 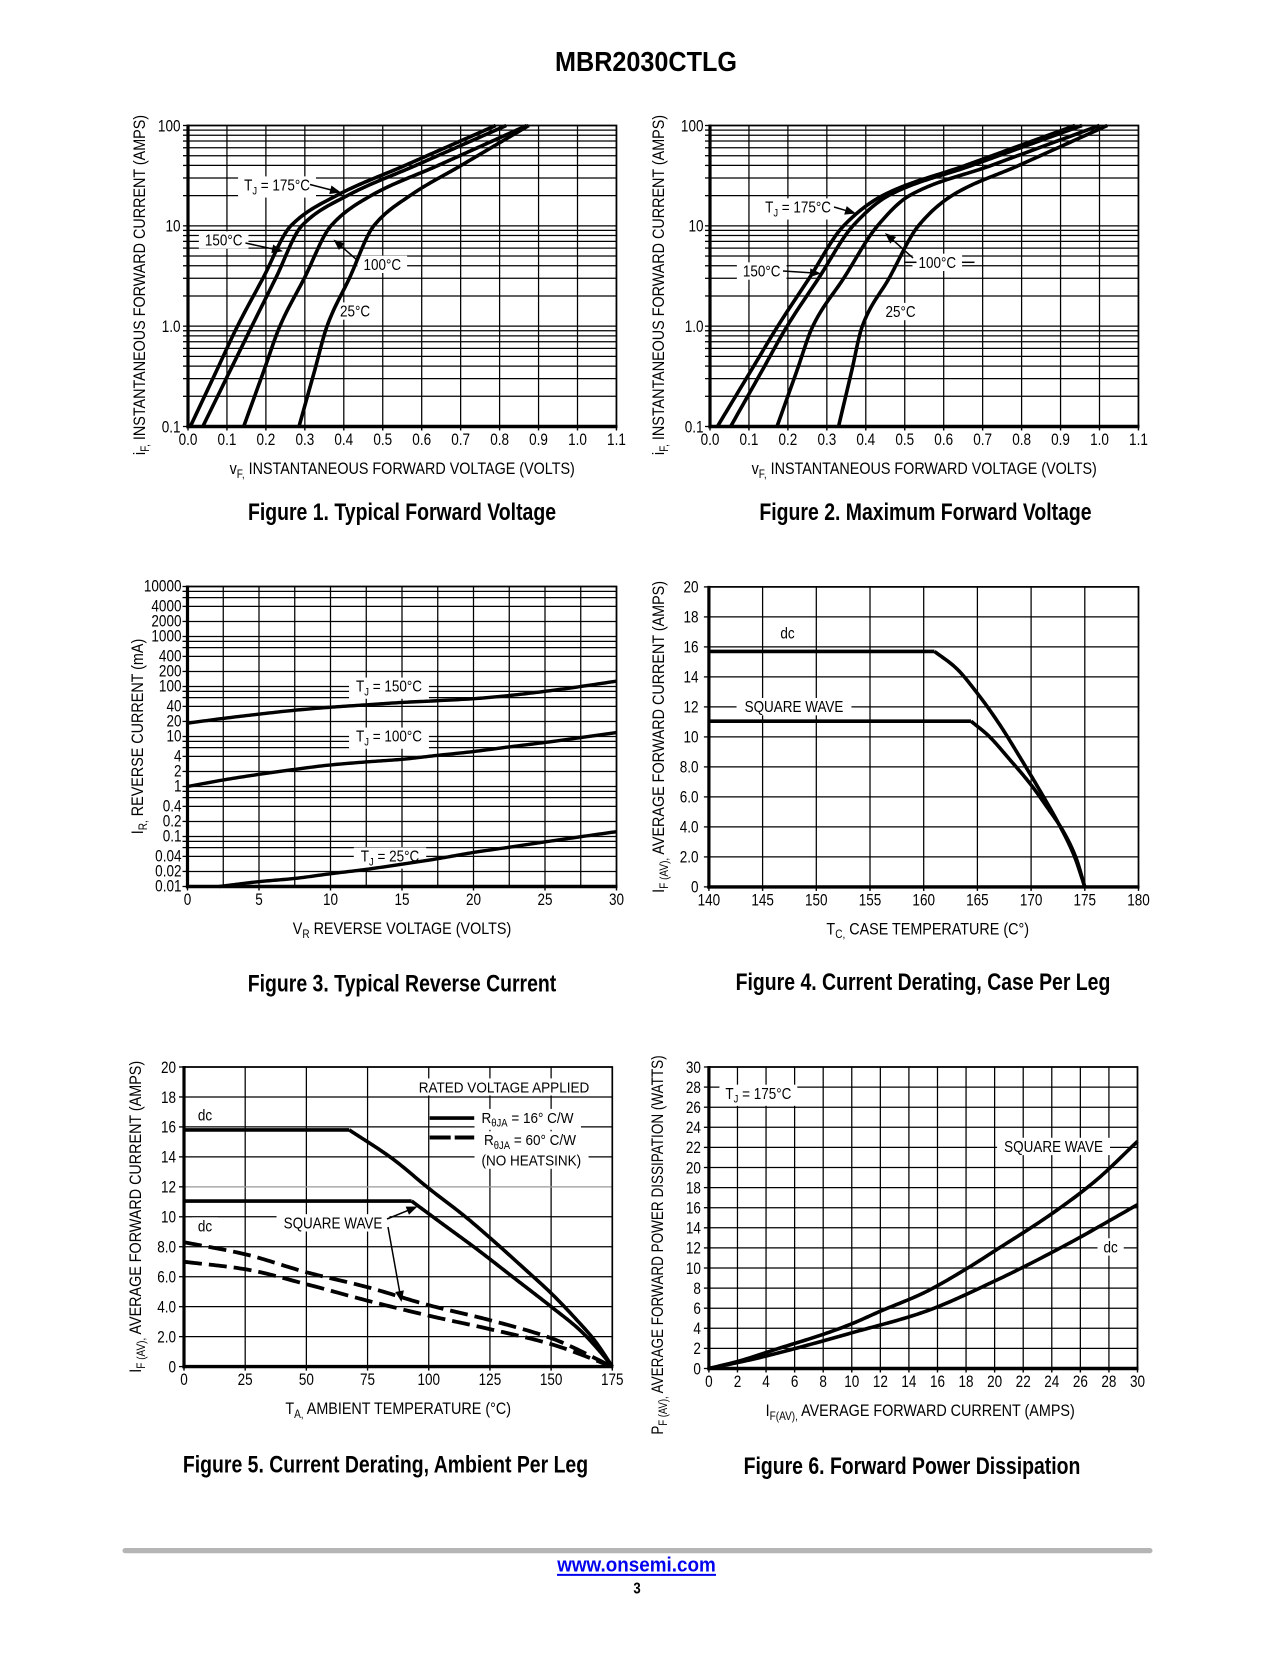 What do you see at coordinates (367, 1380) in the screenshot?
I see `svg-text: 75` at bounding box center [367, 1380].